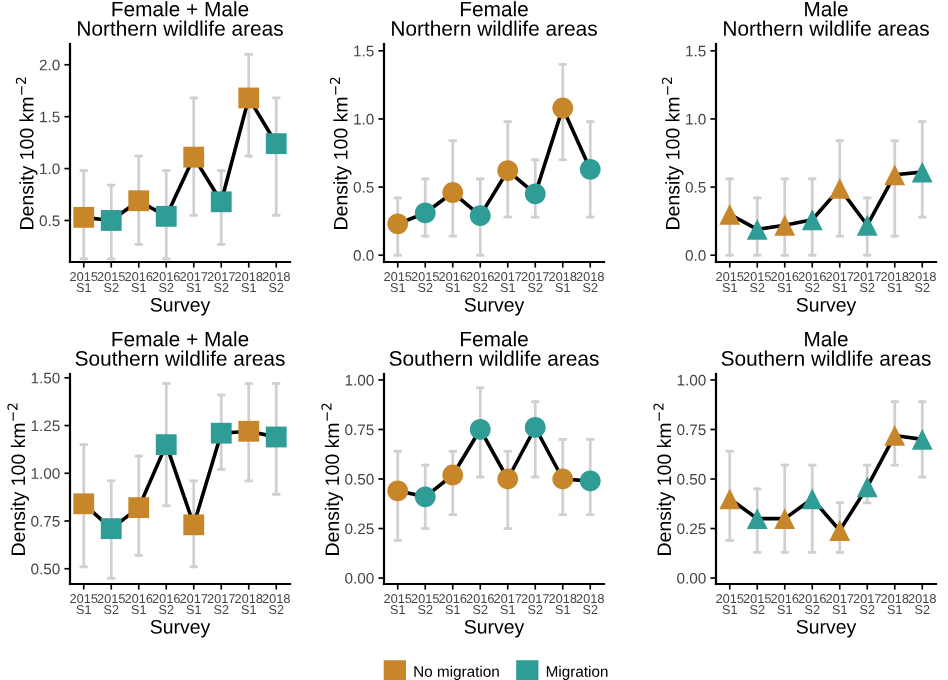  Describe the element at coordinates (180, 348) in the screenshot. I see `chart-title: Female + Male Southern wildlife areas` at that location.